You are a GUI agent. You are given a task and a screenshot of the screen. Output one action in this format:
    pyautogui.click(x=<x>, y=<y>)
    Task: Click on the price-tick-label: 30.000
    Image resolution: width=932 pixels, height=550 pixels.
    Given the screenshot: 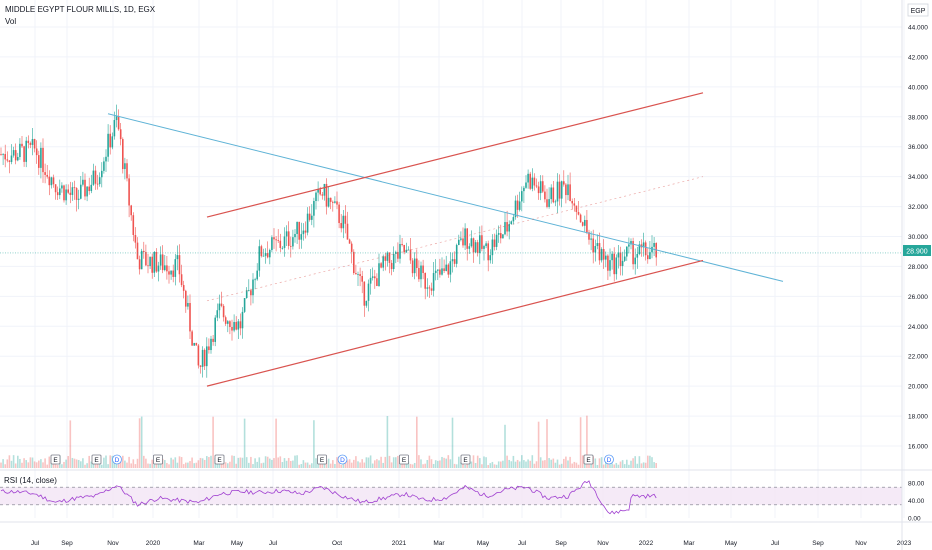 What is the action you would take?
    pyautogui.click(x=918, y=237)
    